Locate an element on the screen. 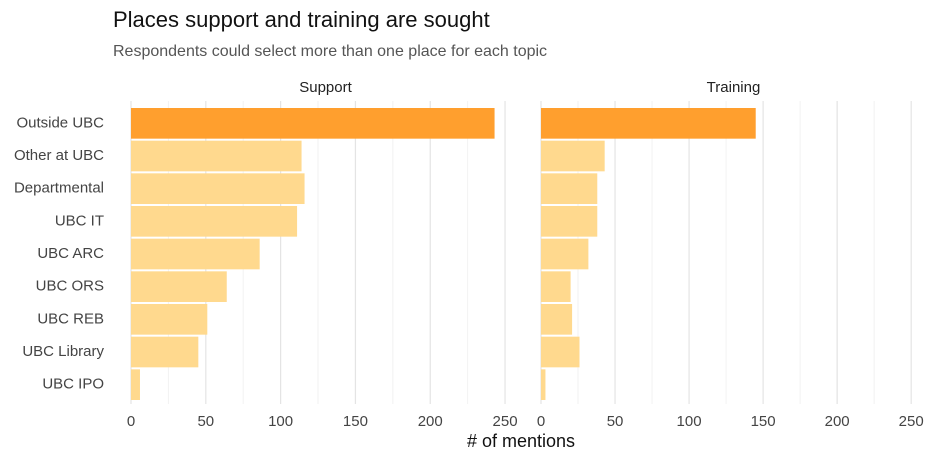 This screenshot has width=929, height=453. x-axis-label: # of mentions is located at coordinates (521, 441).